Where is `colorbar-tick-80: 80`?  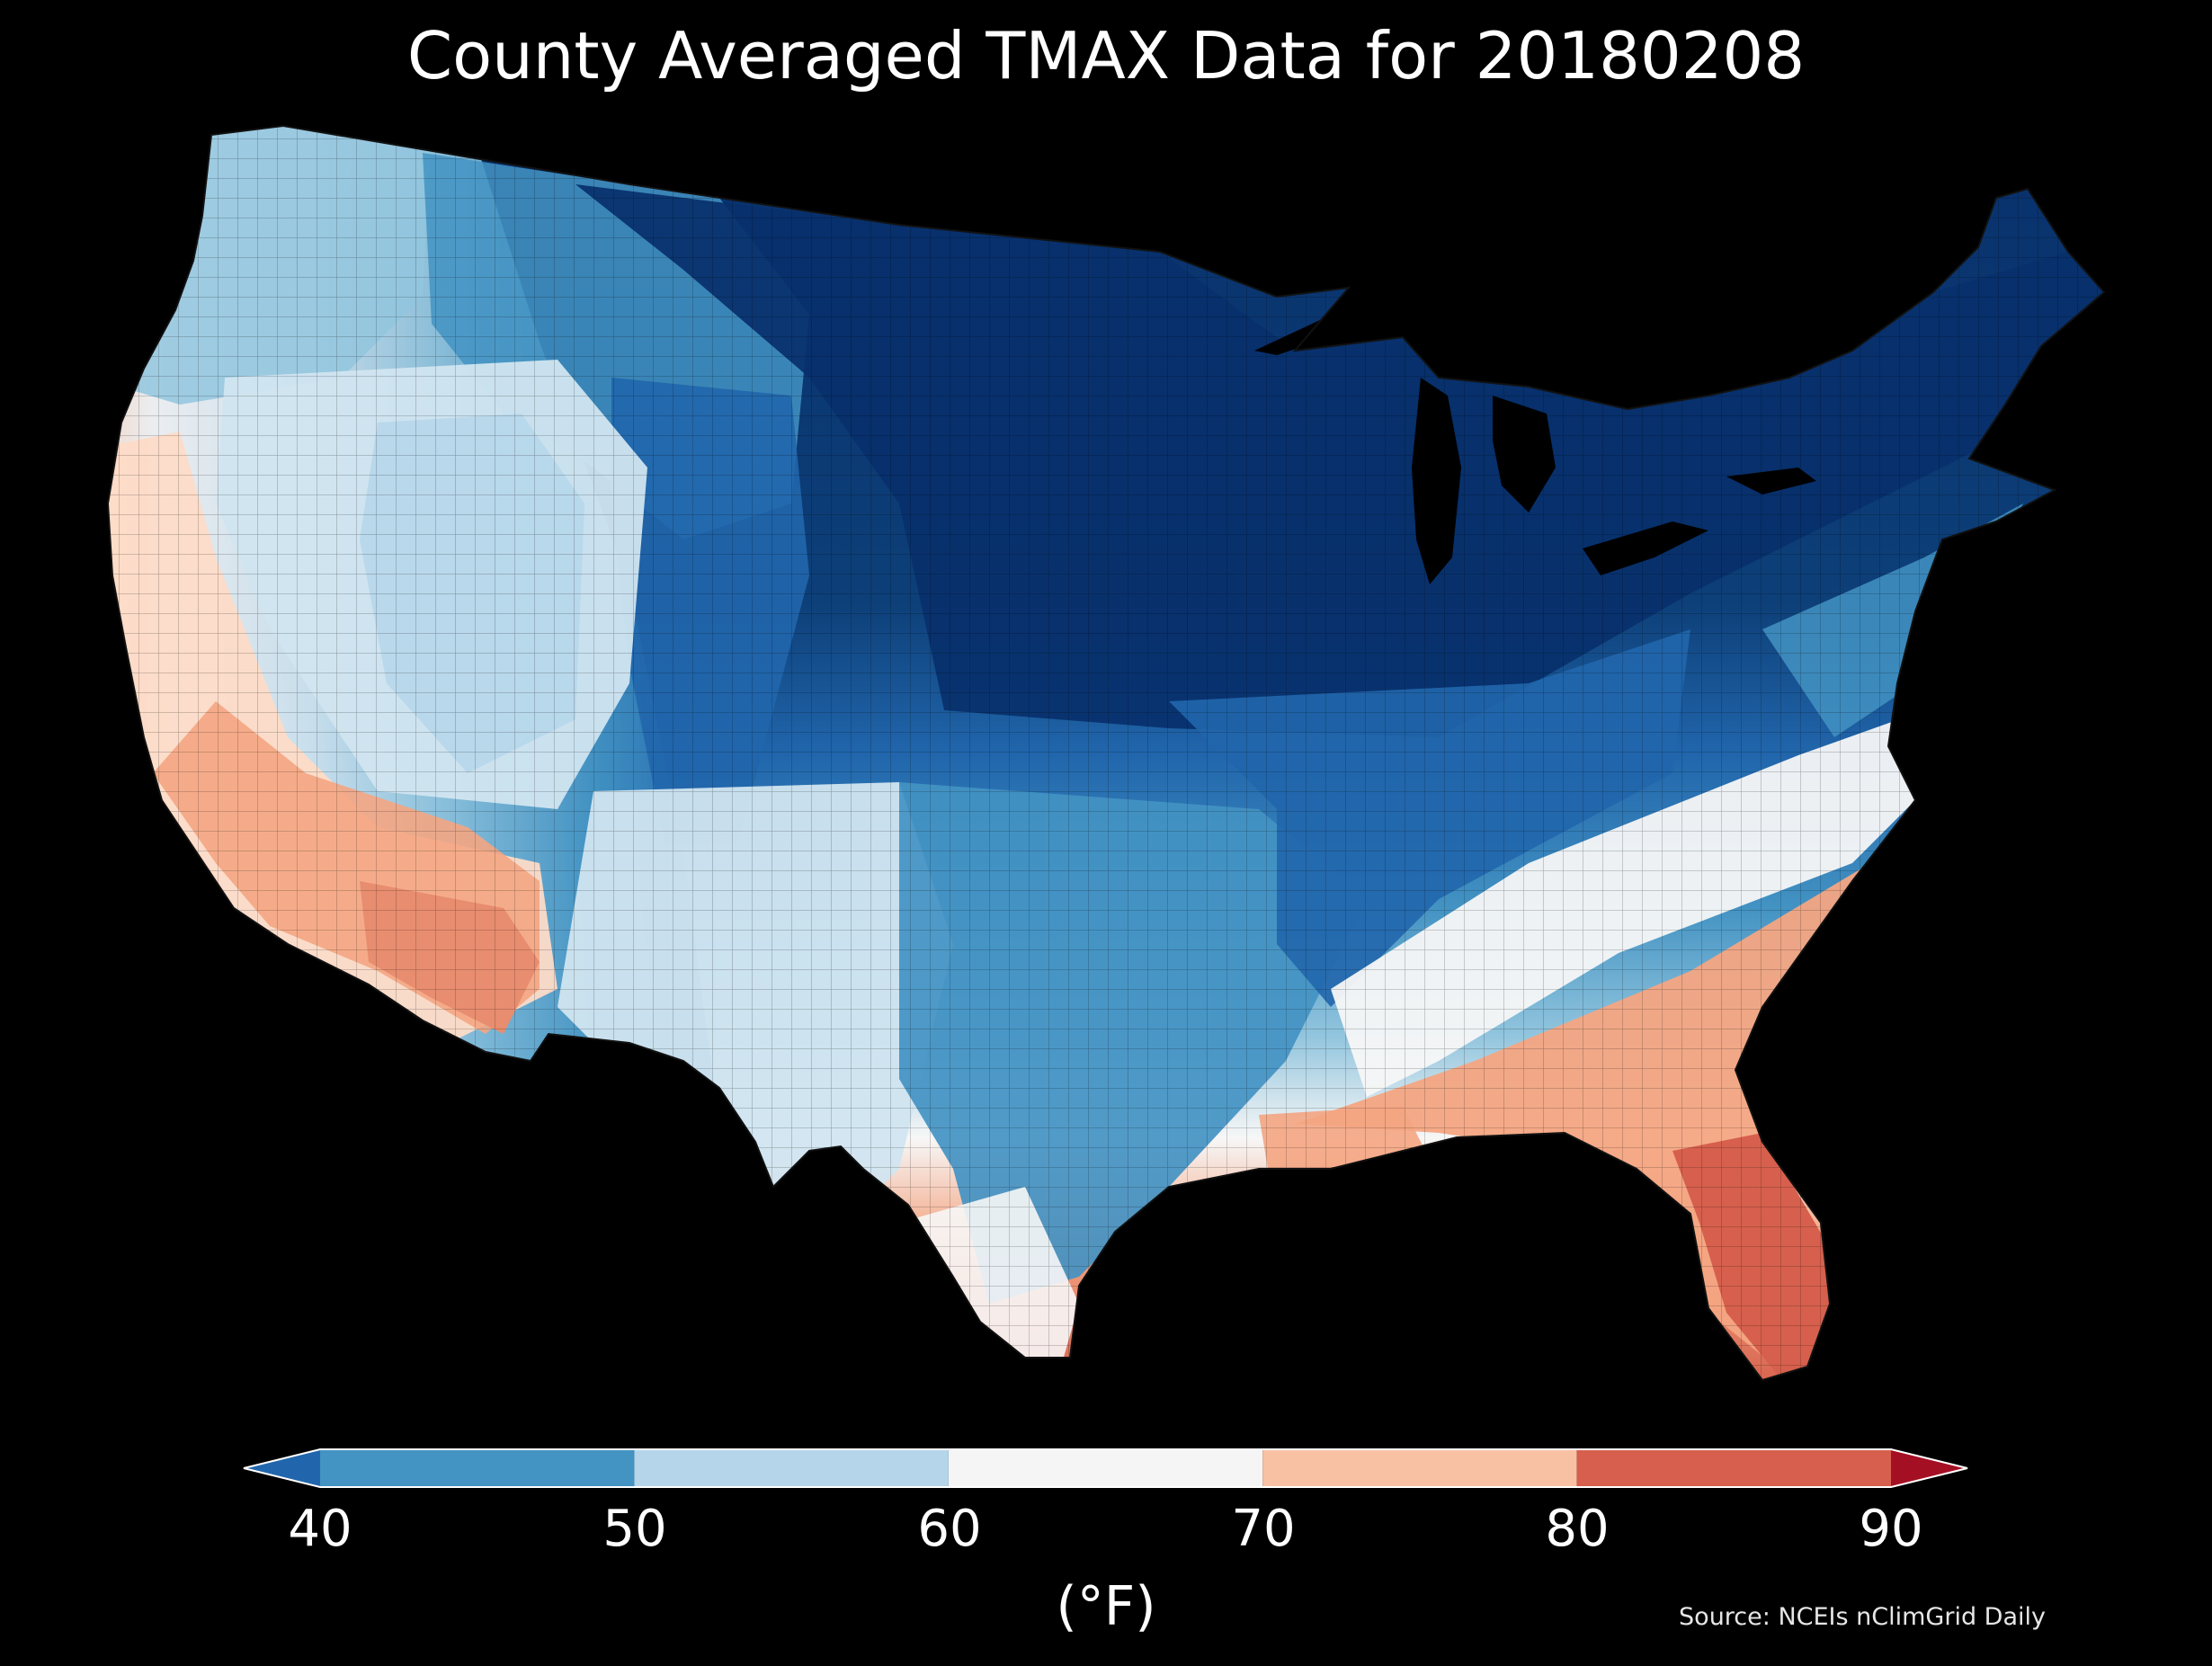
colorbar-tick-80: 80 is located at coordinates (1577, 1529).